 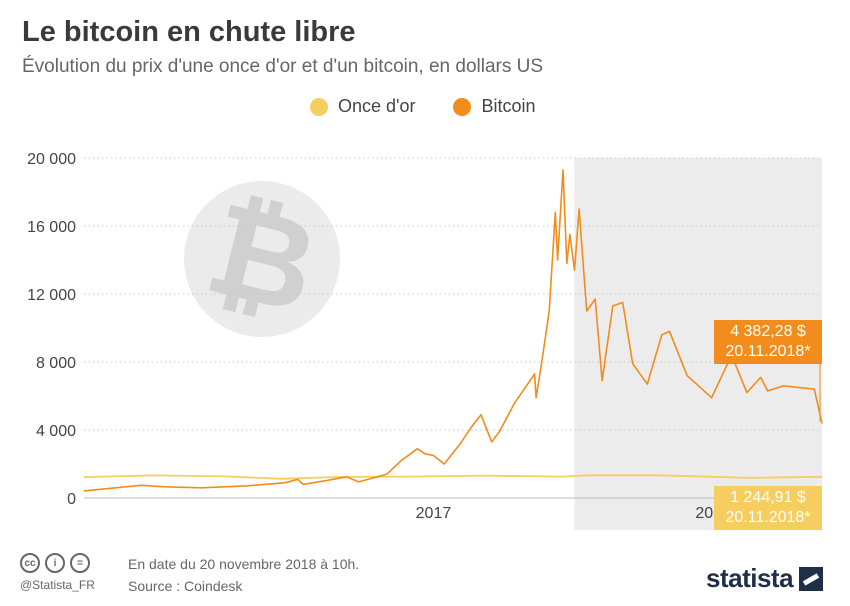 I want to click on series-line-gold, so click(x=453, y=477).